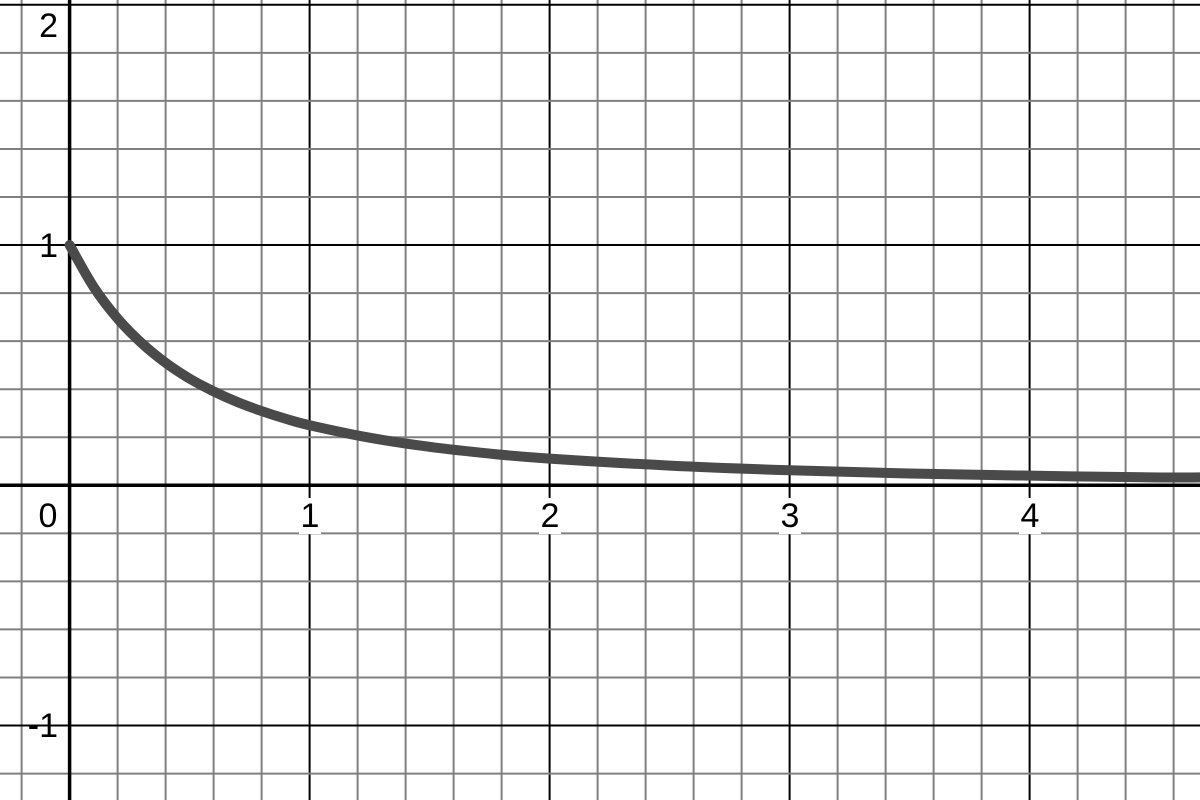 This screenshot has height=800, width=1200. I want to click on x-tick-label-2: 2, so click(550, 516).